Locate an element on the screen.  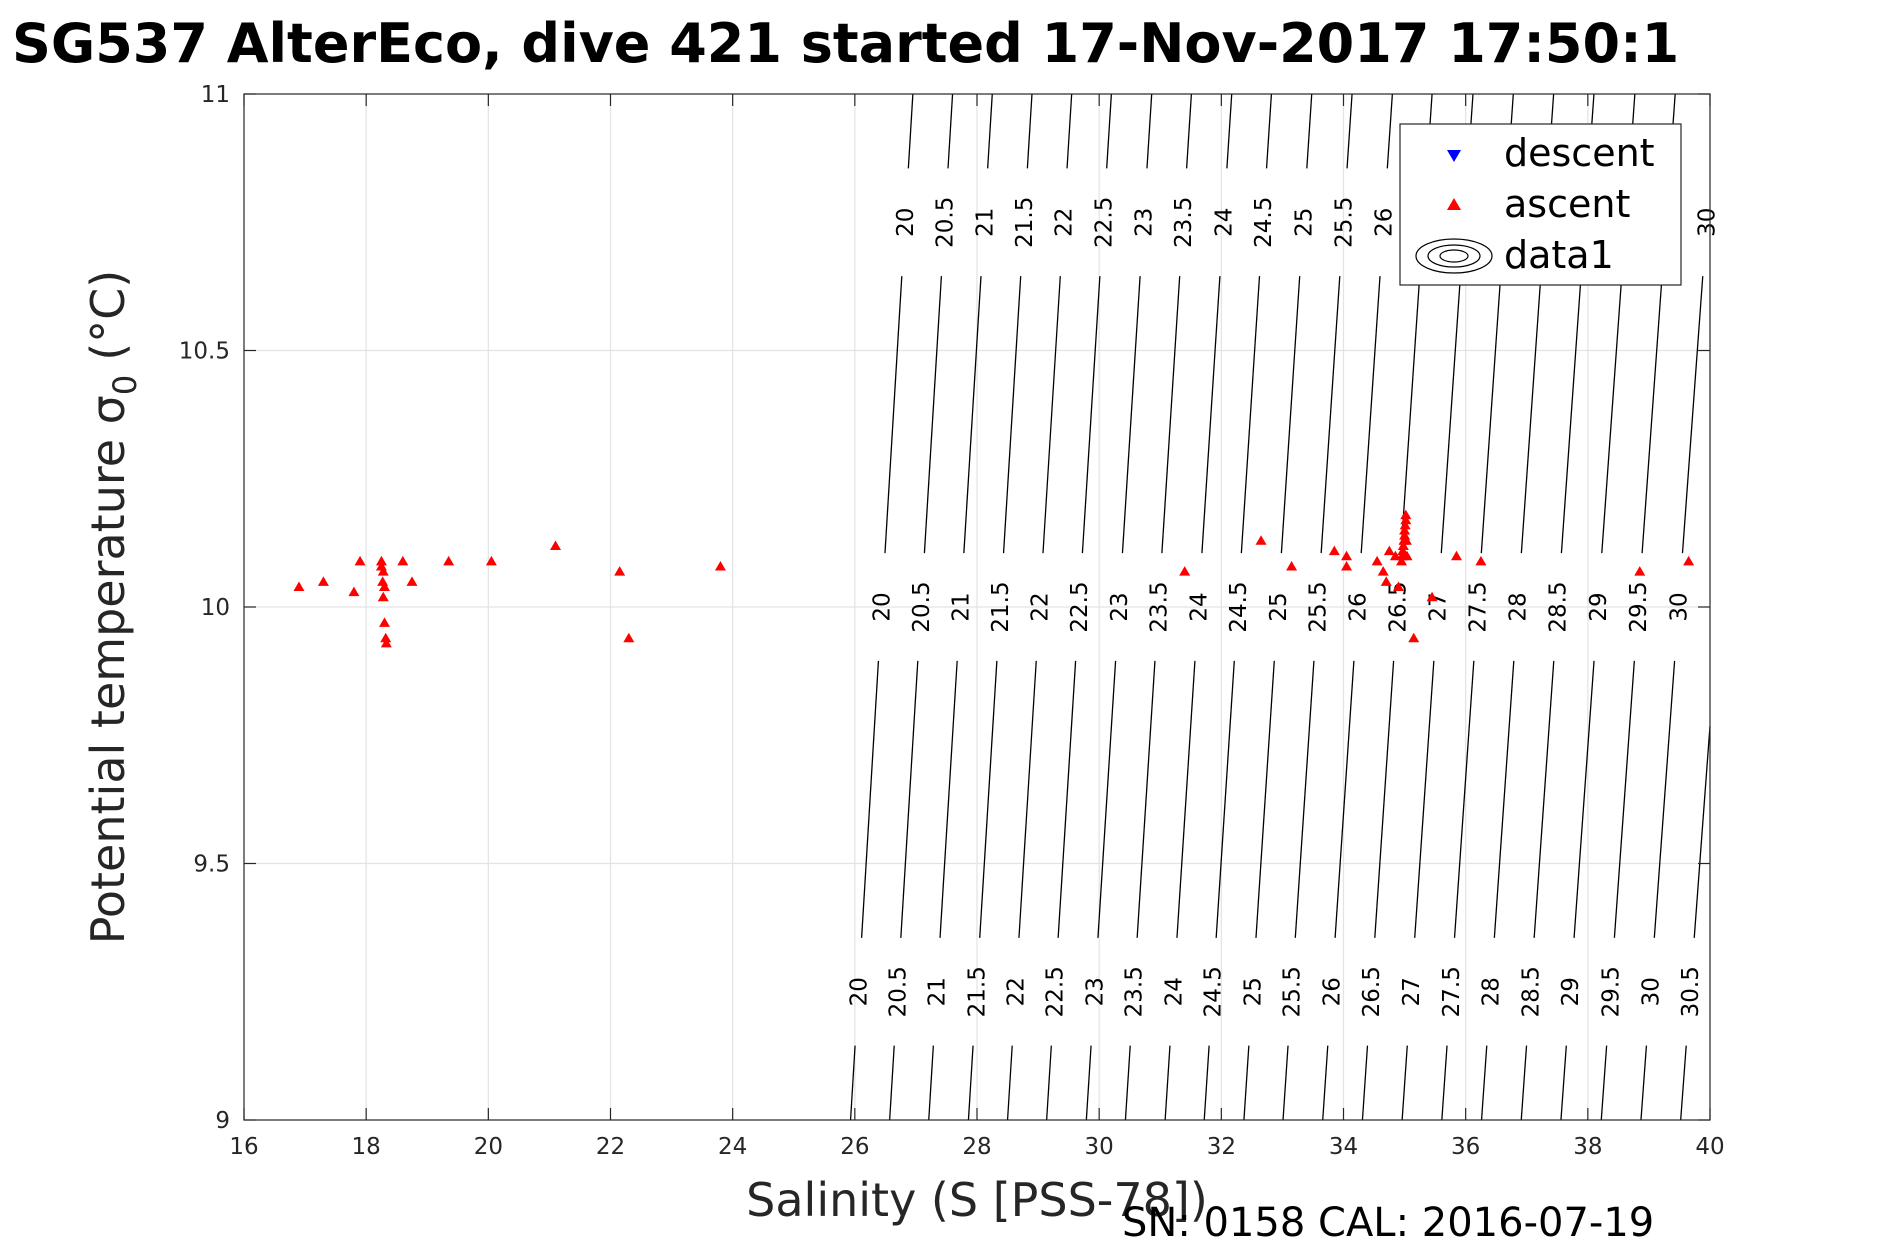
y-axis-label-main: Potential temperature σ is located at coordinates (108, 669).